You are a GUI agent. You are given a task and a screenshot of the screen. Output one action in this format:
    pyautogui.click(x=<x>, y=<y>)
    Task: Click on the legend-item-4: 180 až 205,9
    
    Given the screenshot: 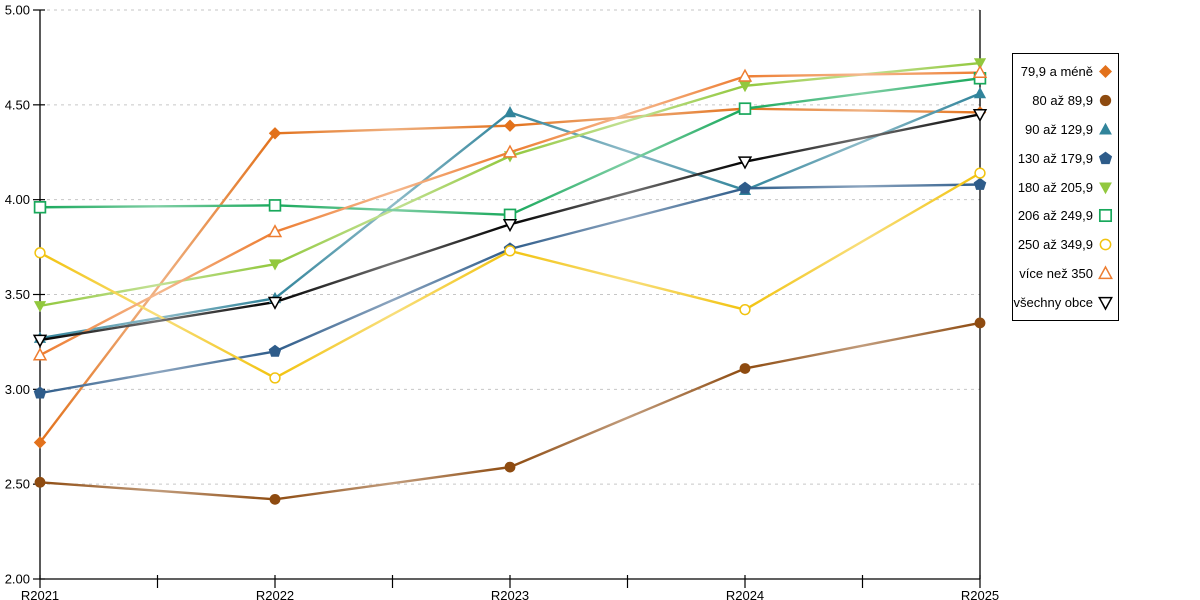 What is the action you would take?
    pyautogui.click(x=1065, y=187)
    